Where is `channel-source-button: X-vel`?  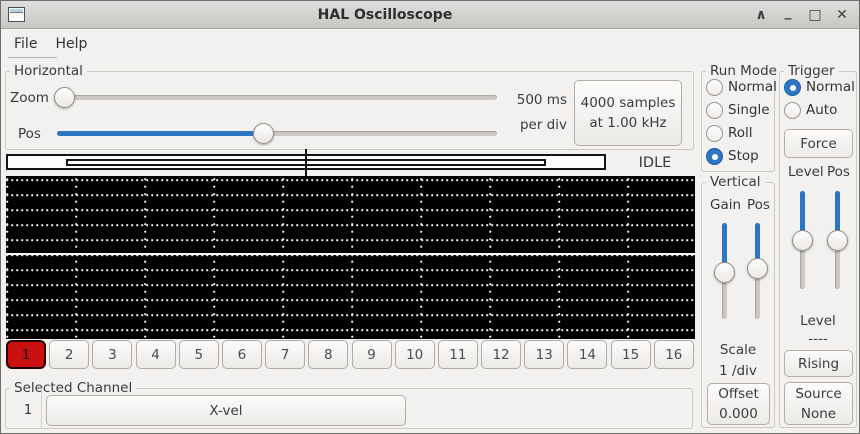
channel-source-button: X-vel is located at coordinates (226, 410).